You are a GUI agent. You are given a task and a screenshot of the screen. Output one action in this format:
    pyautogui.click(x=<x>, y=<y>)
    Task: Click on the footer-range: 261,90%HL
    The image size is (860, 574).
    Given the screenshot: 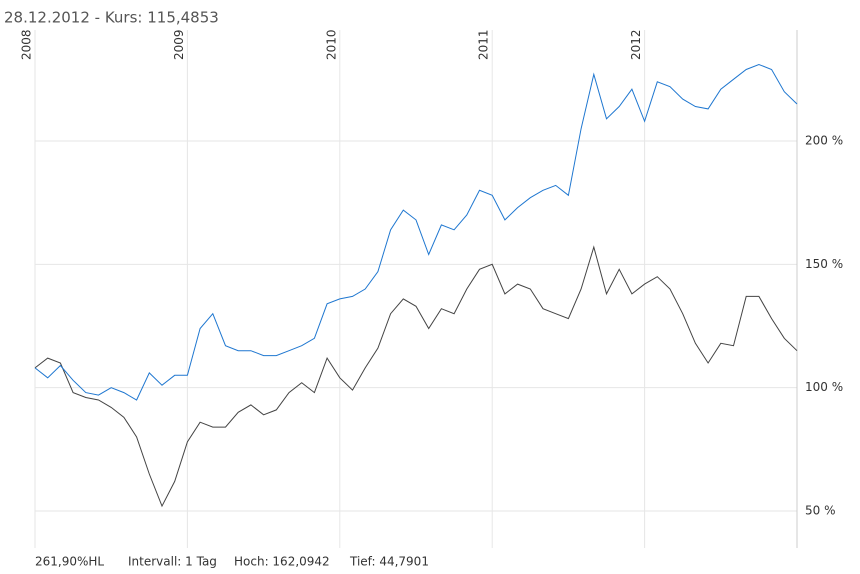 What is the action you would take?
    pyautogui.click(x=69, y=562)
    